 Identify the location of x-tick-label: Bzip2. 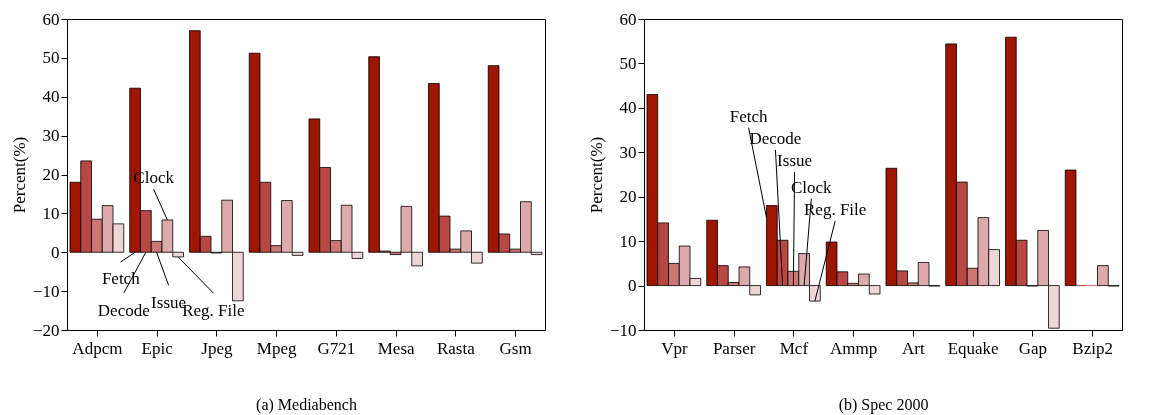
(1092, 348).